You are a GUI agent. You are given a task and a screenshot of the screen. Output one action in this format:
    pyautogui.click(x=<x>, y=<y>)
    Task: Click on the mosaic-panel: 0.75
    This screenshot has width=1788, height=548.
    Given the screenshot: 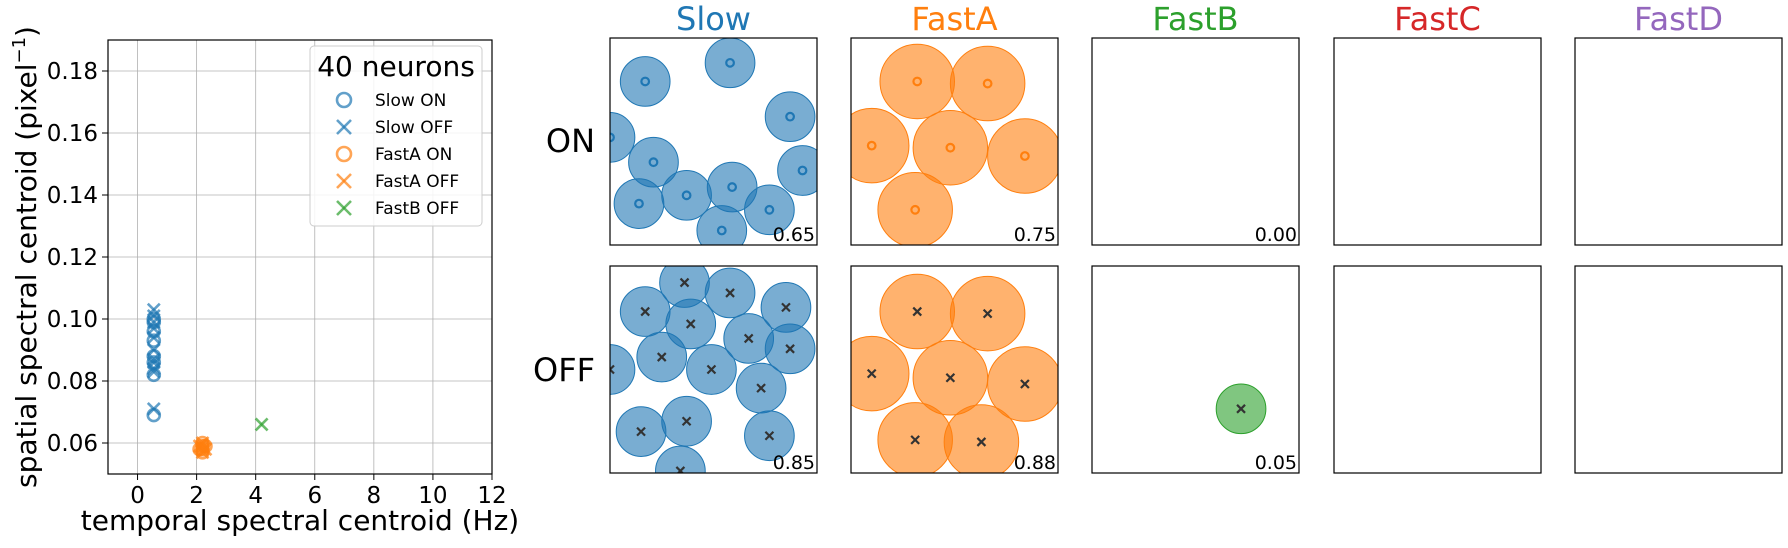 What is the action you would take?
    pyautogui.click(x=954, y=141)
    